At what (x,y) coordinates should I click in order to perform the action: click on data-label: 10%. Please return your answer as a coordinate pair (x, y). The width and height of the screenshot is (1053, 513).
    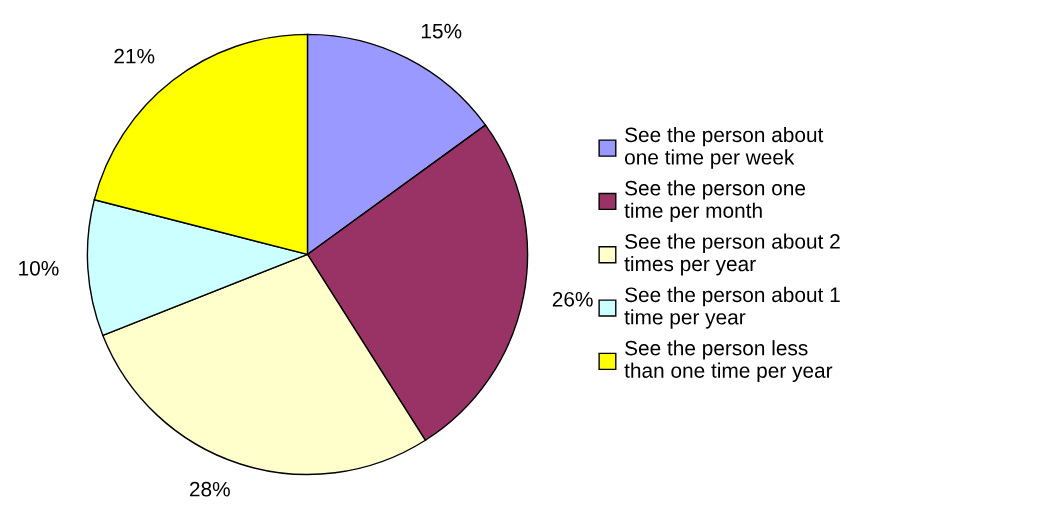
    Looking at the image, I should click on (39, 268).